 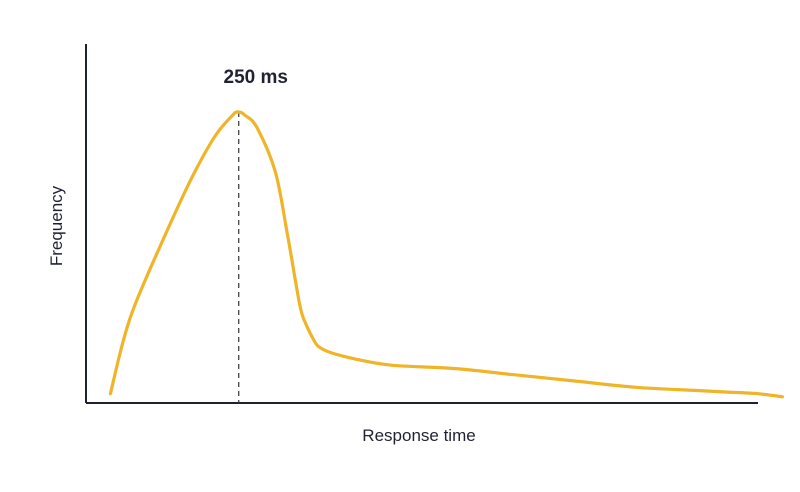 What do you see at coordinates (56, 225) in the screenshot?
I see `y-axis-label: Frequency` at bounding box center [56, 225].